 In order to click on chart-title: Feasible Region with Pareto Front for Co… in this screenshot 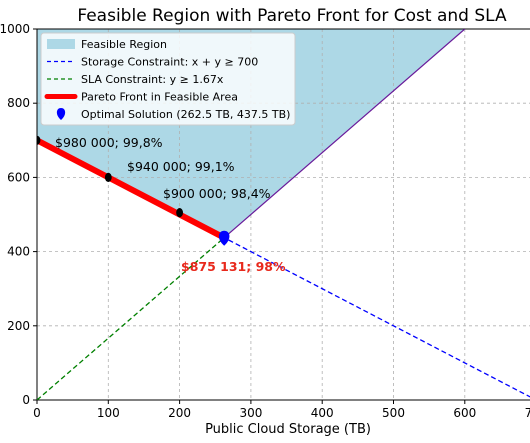, I will do `click(292, 16)`.